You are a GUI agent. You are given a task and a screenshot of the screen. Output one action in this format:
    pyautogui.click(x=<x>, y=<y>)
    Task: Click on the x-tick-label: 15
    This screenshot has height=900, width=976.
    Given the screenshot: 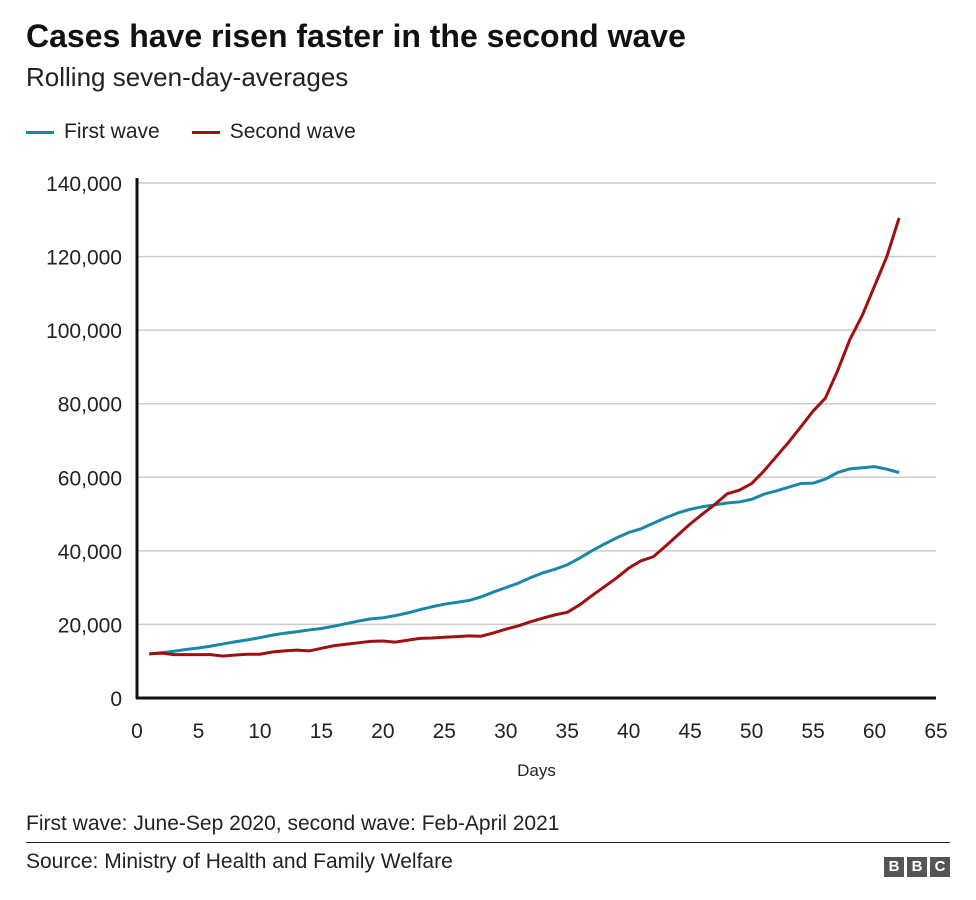 What is the action you would take?
    pyautogui.click(x=321, y=731)
    